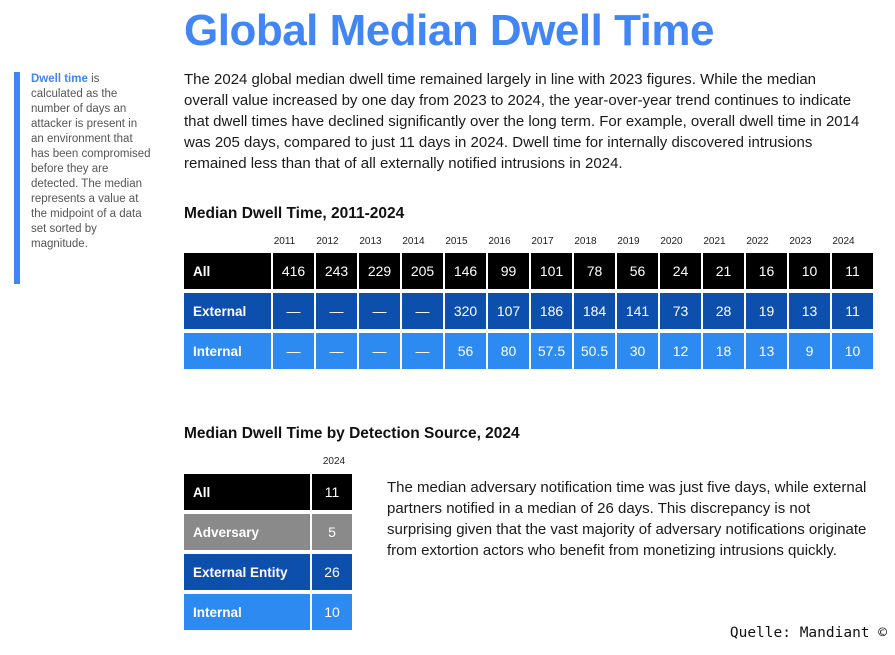 Image resolution: width=895 pixels, height=655 pixels. I want to click on dwell-row-external: External — — — —320 107 186 184 141 73 28 19 13 11, so click(528, 311).